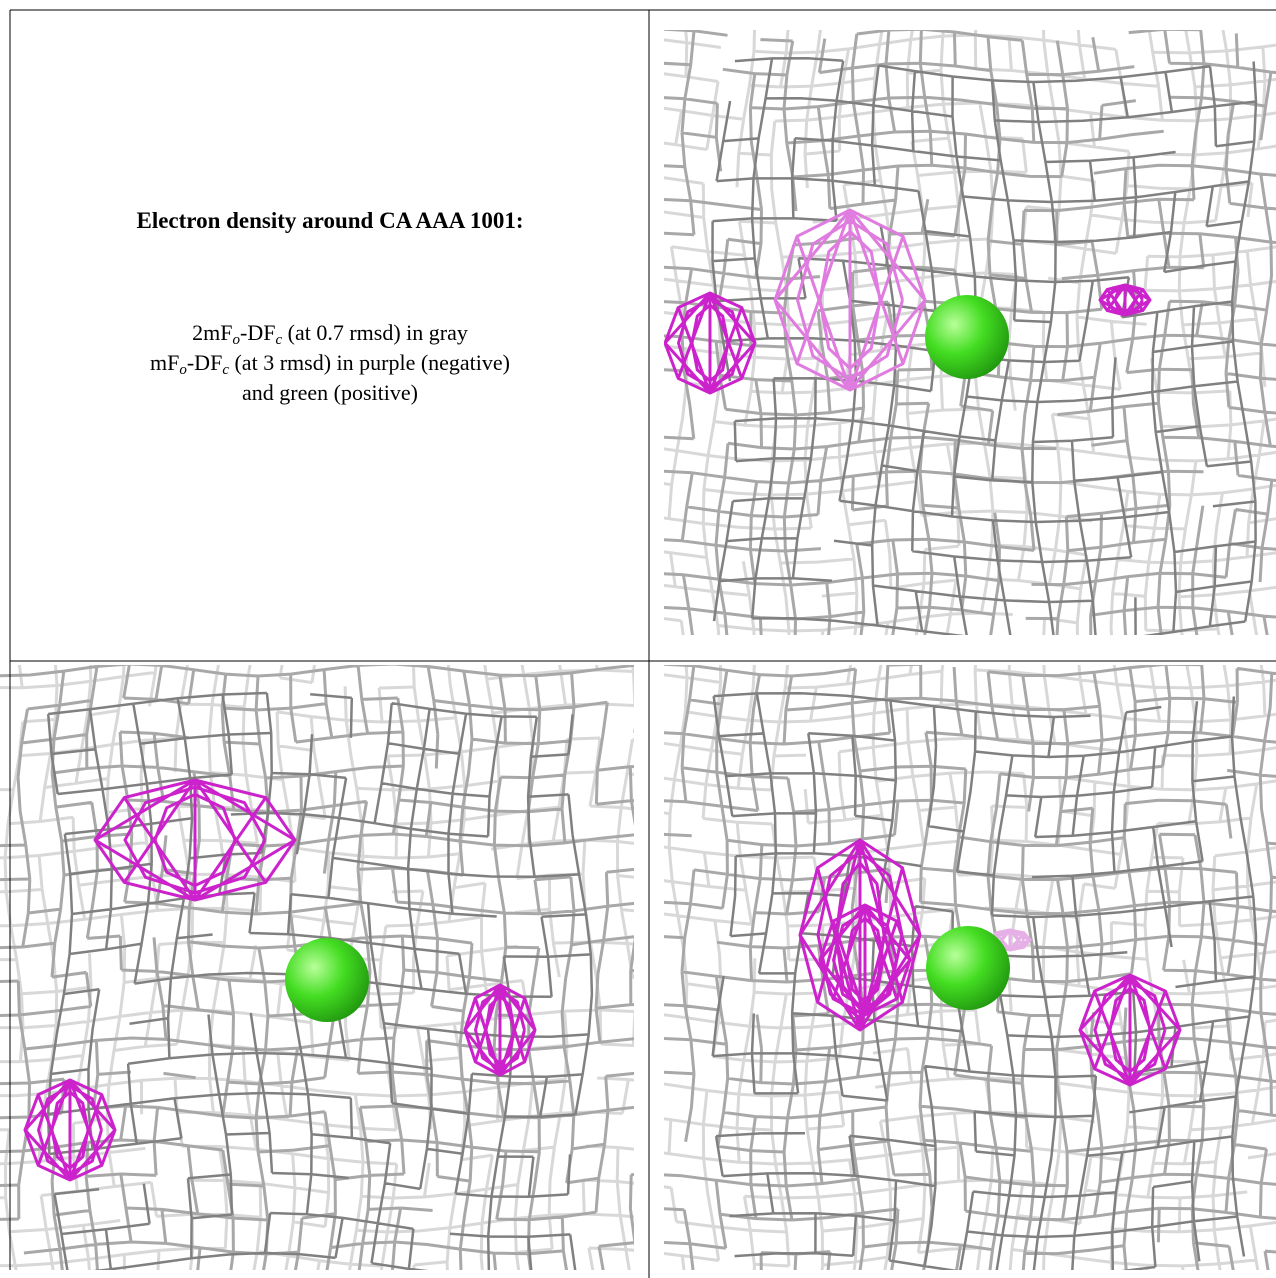 The width and height of the screenshot is (1276, 1278). I want to click on caption-text: (at 0.7 rmsd) in gray, so click(375, 332).